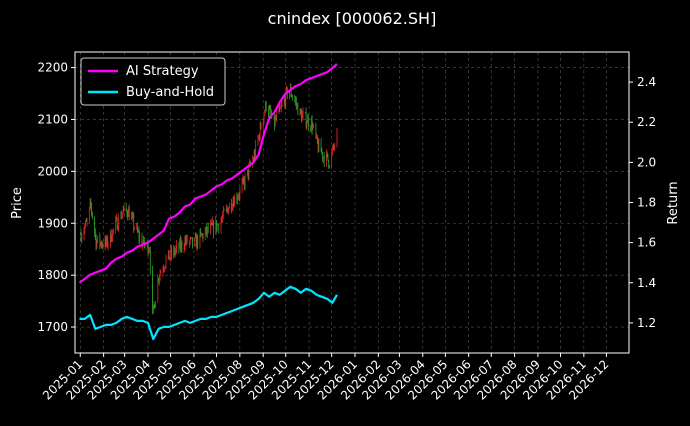 The image size is (690, 426). What do you see at coordinates (352, 18) in the screenshot?
I see `chart-title: cnindex [000062.SH]` at bounding box center [352, 18].